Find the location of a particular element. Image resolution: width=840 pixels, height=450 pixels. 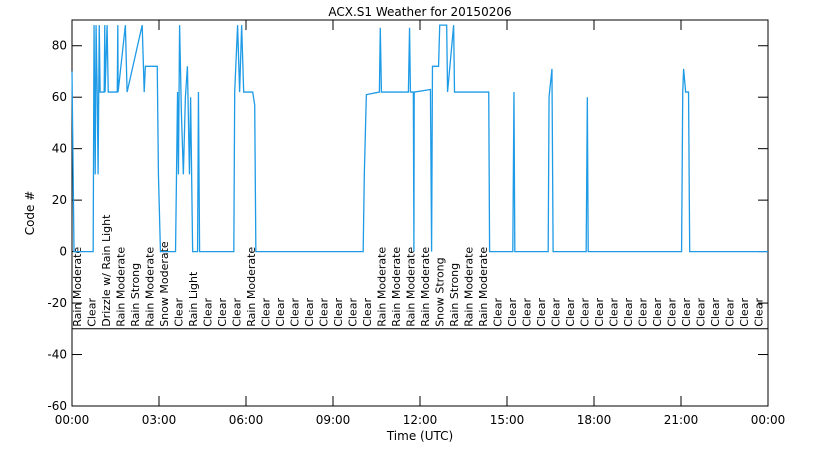

y-tick-label: 40 is located at coordinates (59, 149).